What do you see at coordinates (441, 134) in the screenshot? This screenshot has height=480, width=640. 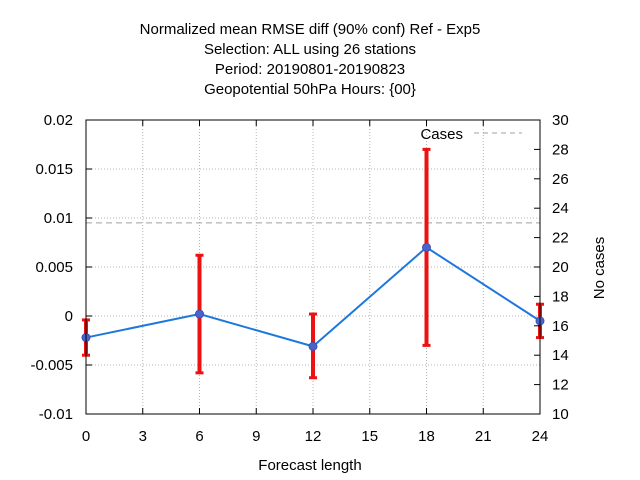 I see `legend-label-cases: Cases` at bounding box center [441, 134].